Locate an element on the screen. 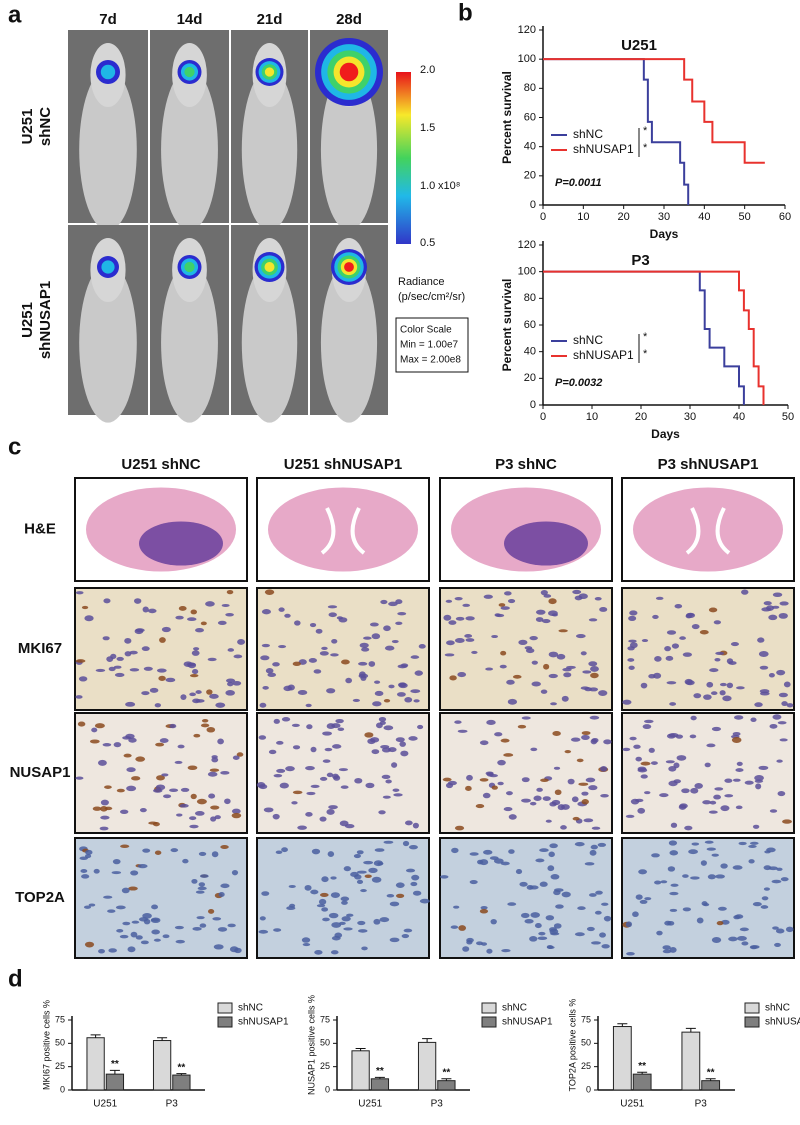  column-label: 21d is located at coordinates (270, 19).